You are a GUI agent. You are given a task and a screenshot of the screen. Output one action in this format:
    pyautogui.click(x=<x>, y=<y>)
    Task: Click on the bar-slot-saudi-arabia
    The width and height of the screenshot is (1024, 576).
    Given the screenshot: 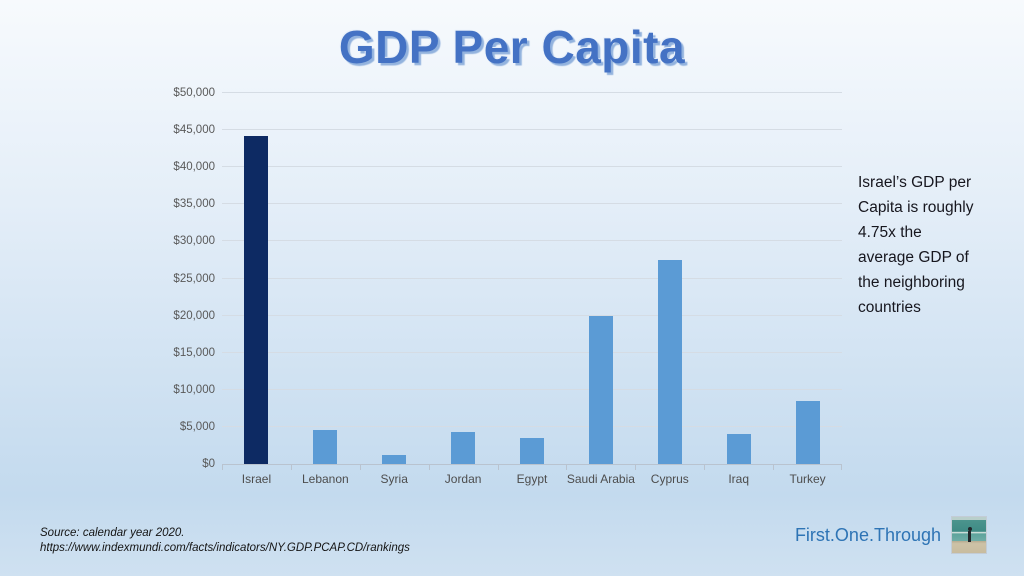 What is the action you would take?
    pyautogui.click(x=600, y=278)
    